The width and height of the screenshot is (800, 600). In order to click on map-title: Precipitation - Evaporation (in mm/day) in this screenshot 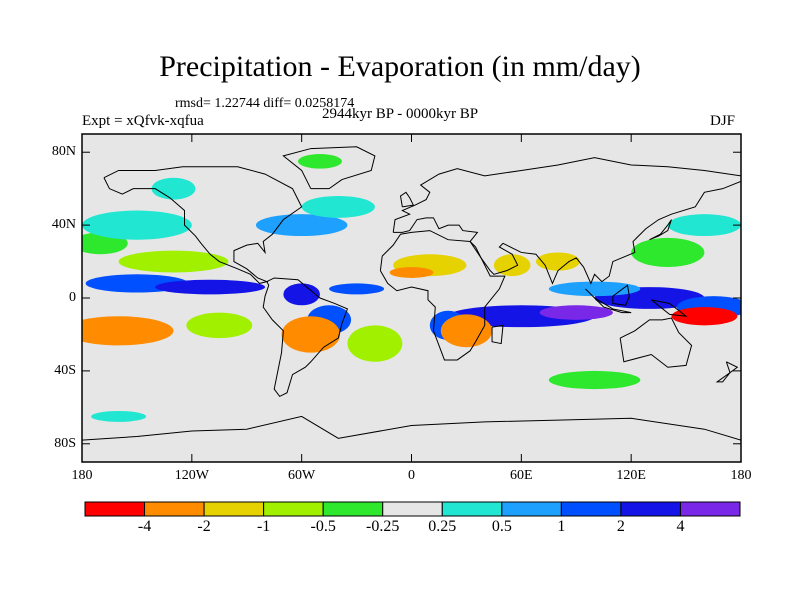, I will do `click(400, 66)`.